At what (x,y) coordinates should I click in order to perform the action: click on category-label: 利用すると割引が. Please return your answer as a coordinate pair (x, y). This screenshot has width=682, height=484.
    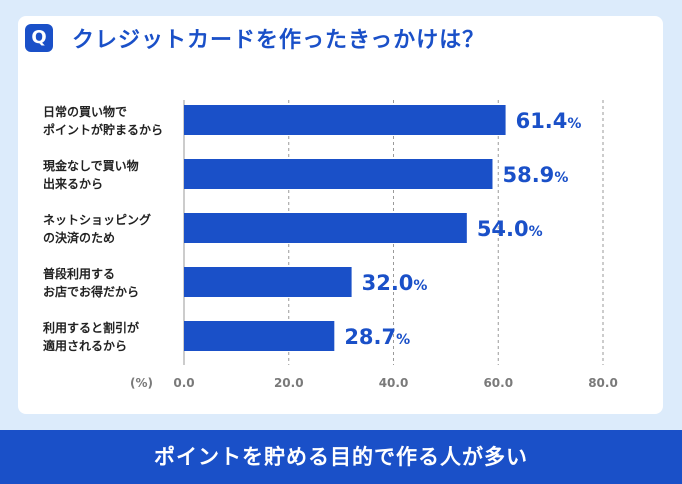
    Looking at the image, I should click on (91, 327).